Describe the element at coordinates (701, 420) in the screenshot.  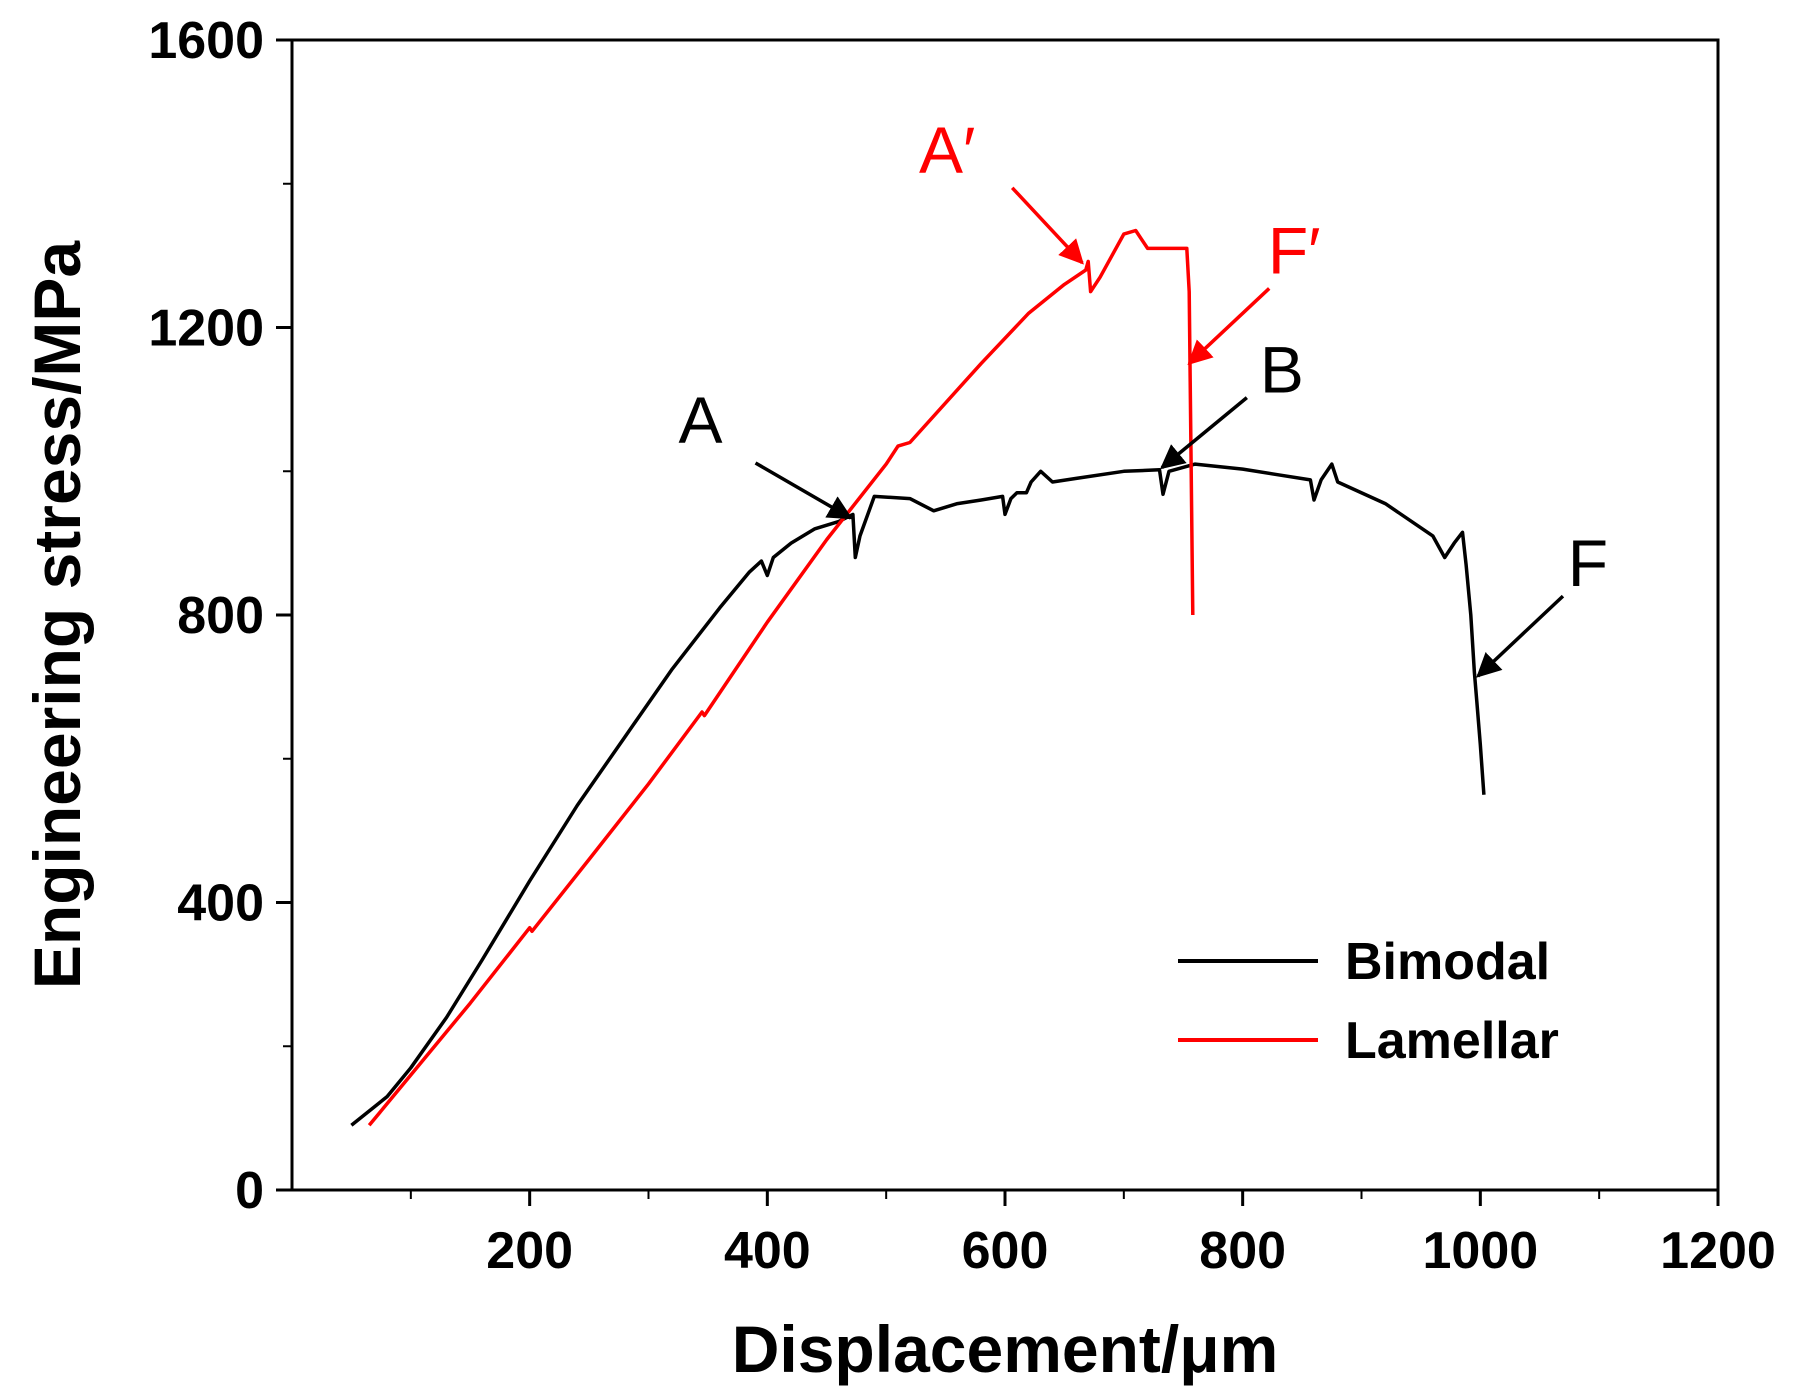
I see `annotation-label: A` at that location.